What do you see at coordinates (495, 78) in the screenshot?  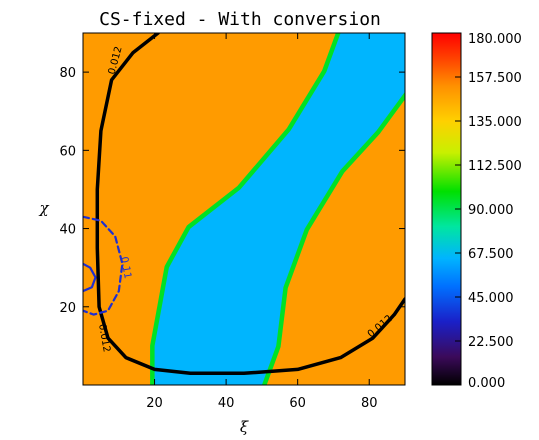 I see `colorbar-tick-label: 157.500` at bounding box center [495, 78].